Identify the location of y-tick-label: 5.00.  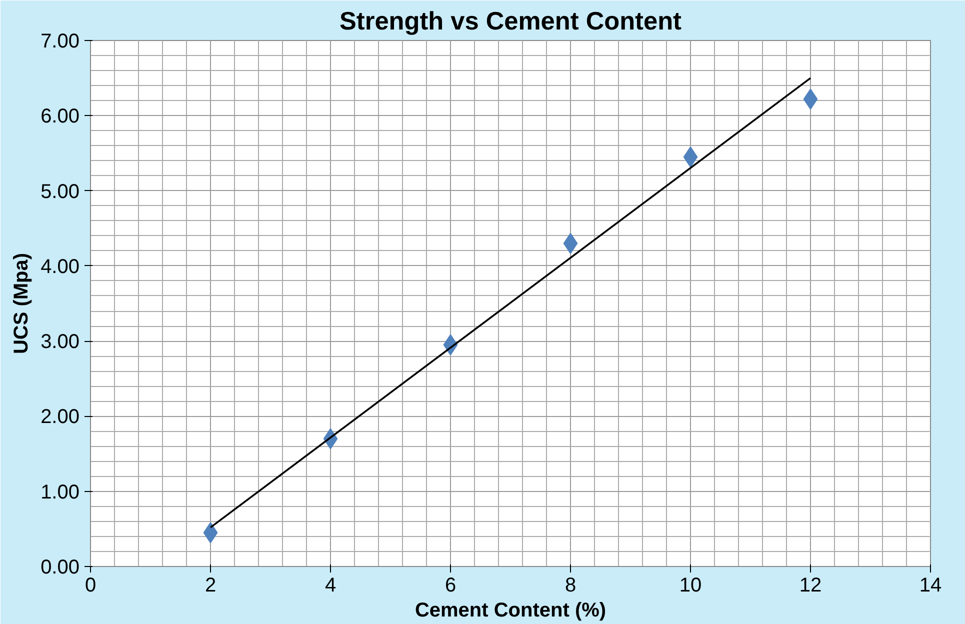
(60, 191).